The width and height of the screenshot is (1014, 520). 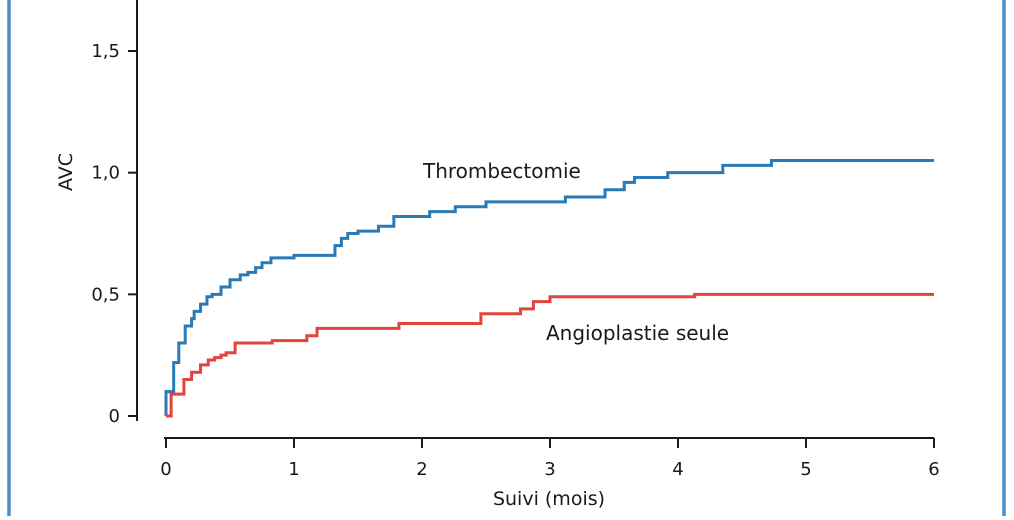 I want to click on x-tick-label: 0, so click(x=165, y=469).